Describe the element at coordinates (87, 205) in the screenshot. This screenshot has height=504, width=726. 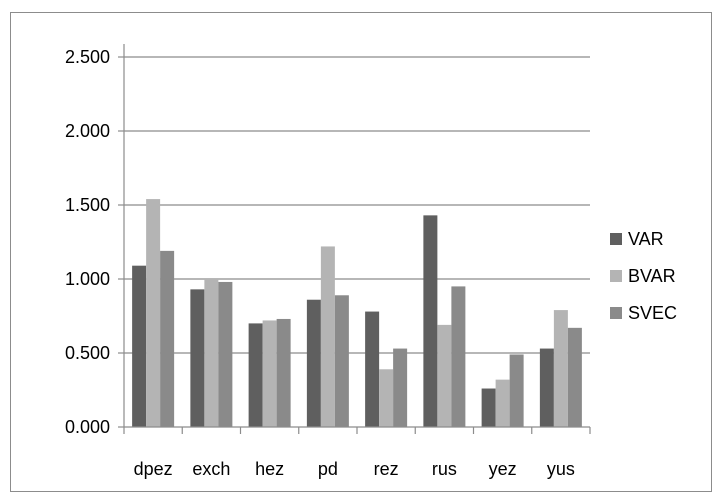
I see `y-tick-label: 1.500` at that location.